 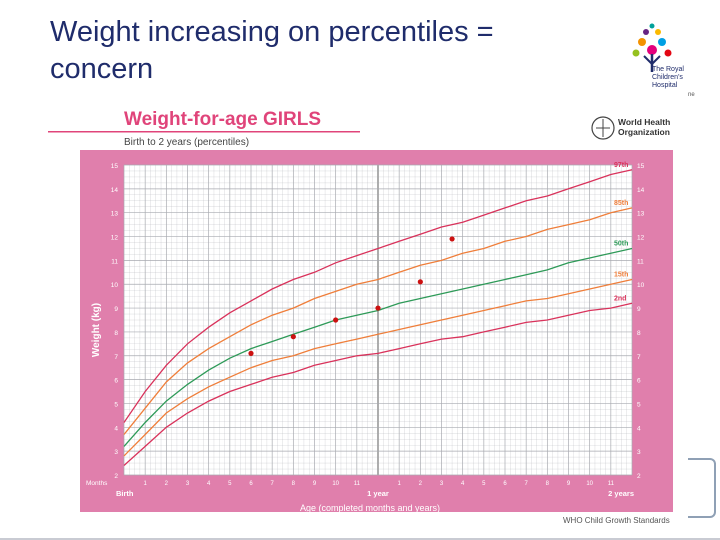 I want to click on x-year-label: Birth, so click(x=125, y=493).